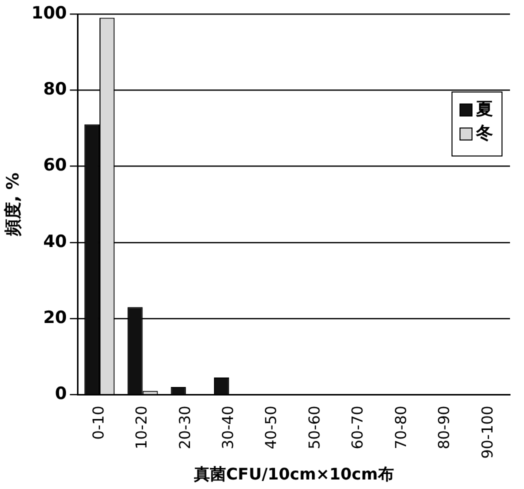 The image size is (524, 489). I want to click on x-tick-label: 10-20, so click(141, 428).